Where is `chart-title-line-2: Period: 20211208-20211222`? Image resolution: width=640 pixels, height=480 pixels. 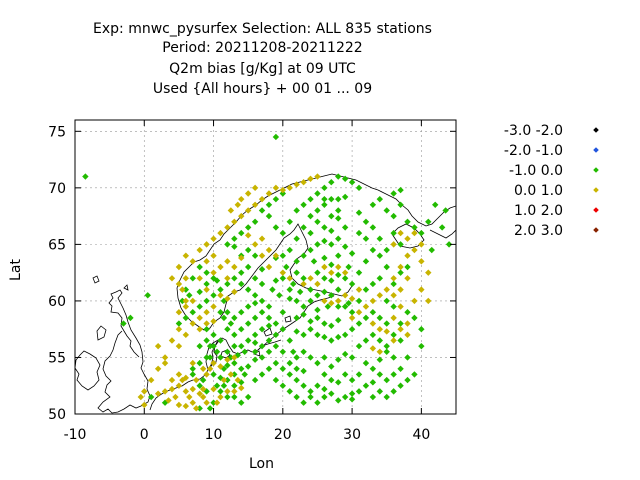
chart-title-line-2: Period: 20211208-20211222 is located at coordinates (262, 48).